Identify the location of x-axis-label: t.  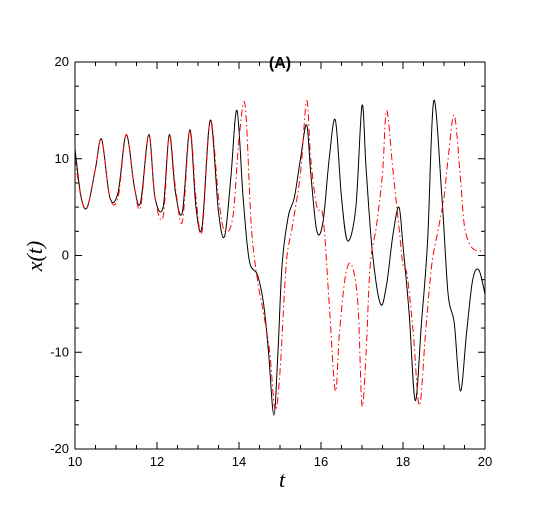
(282, 479).